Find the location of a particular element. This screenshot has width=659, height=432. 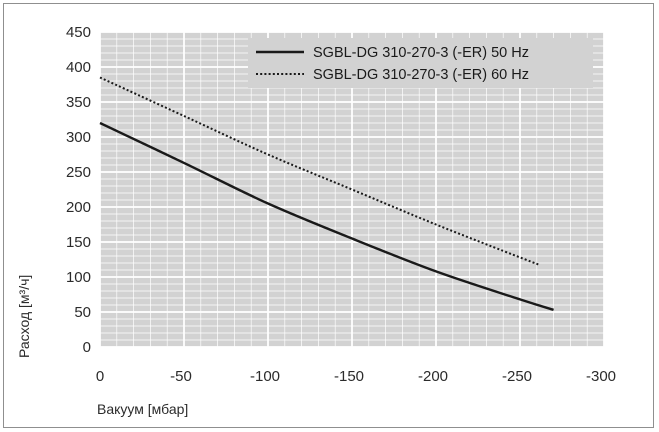

x-tick-label: -300 is located at coordinates (601, 376).